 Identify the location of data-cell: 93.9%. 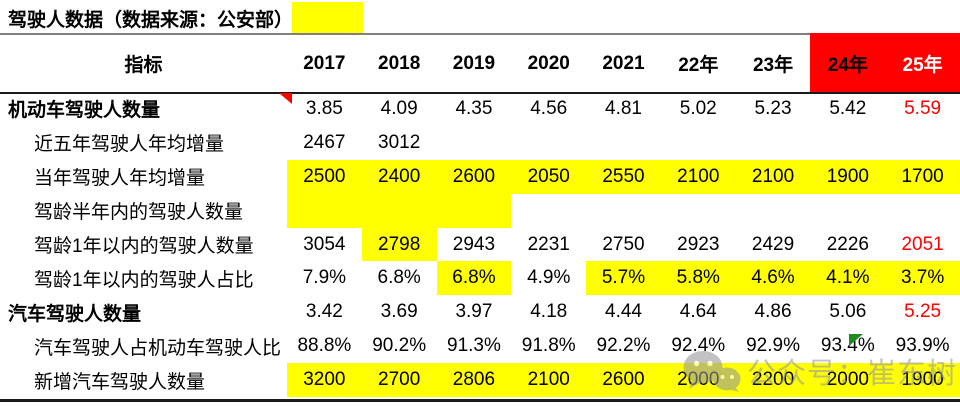
(922, 346).